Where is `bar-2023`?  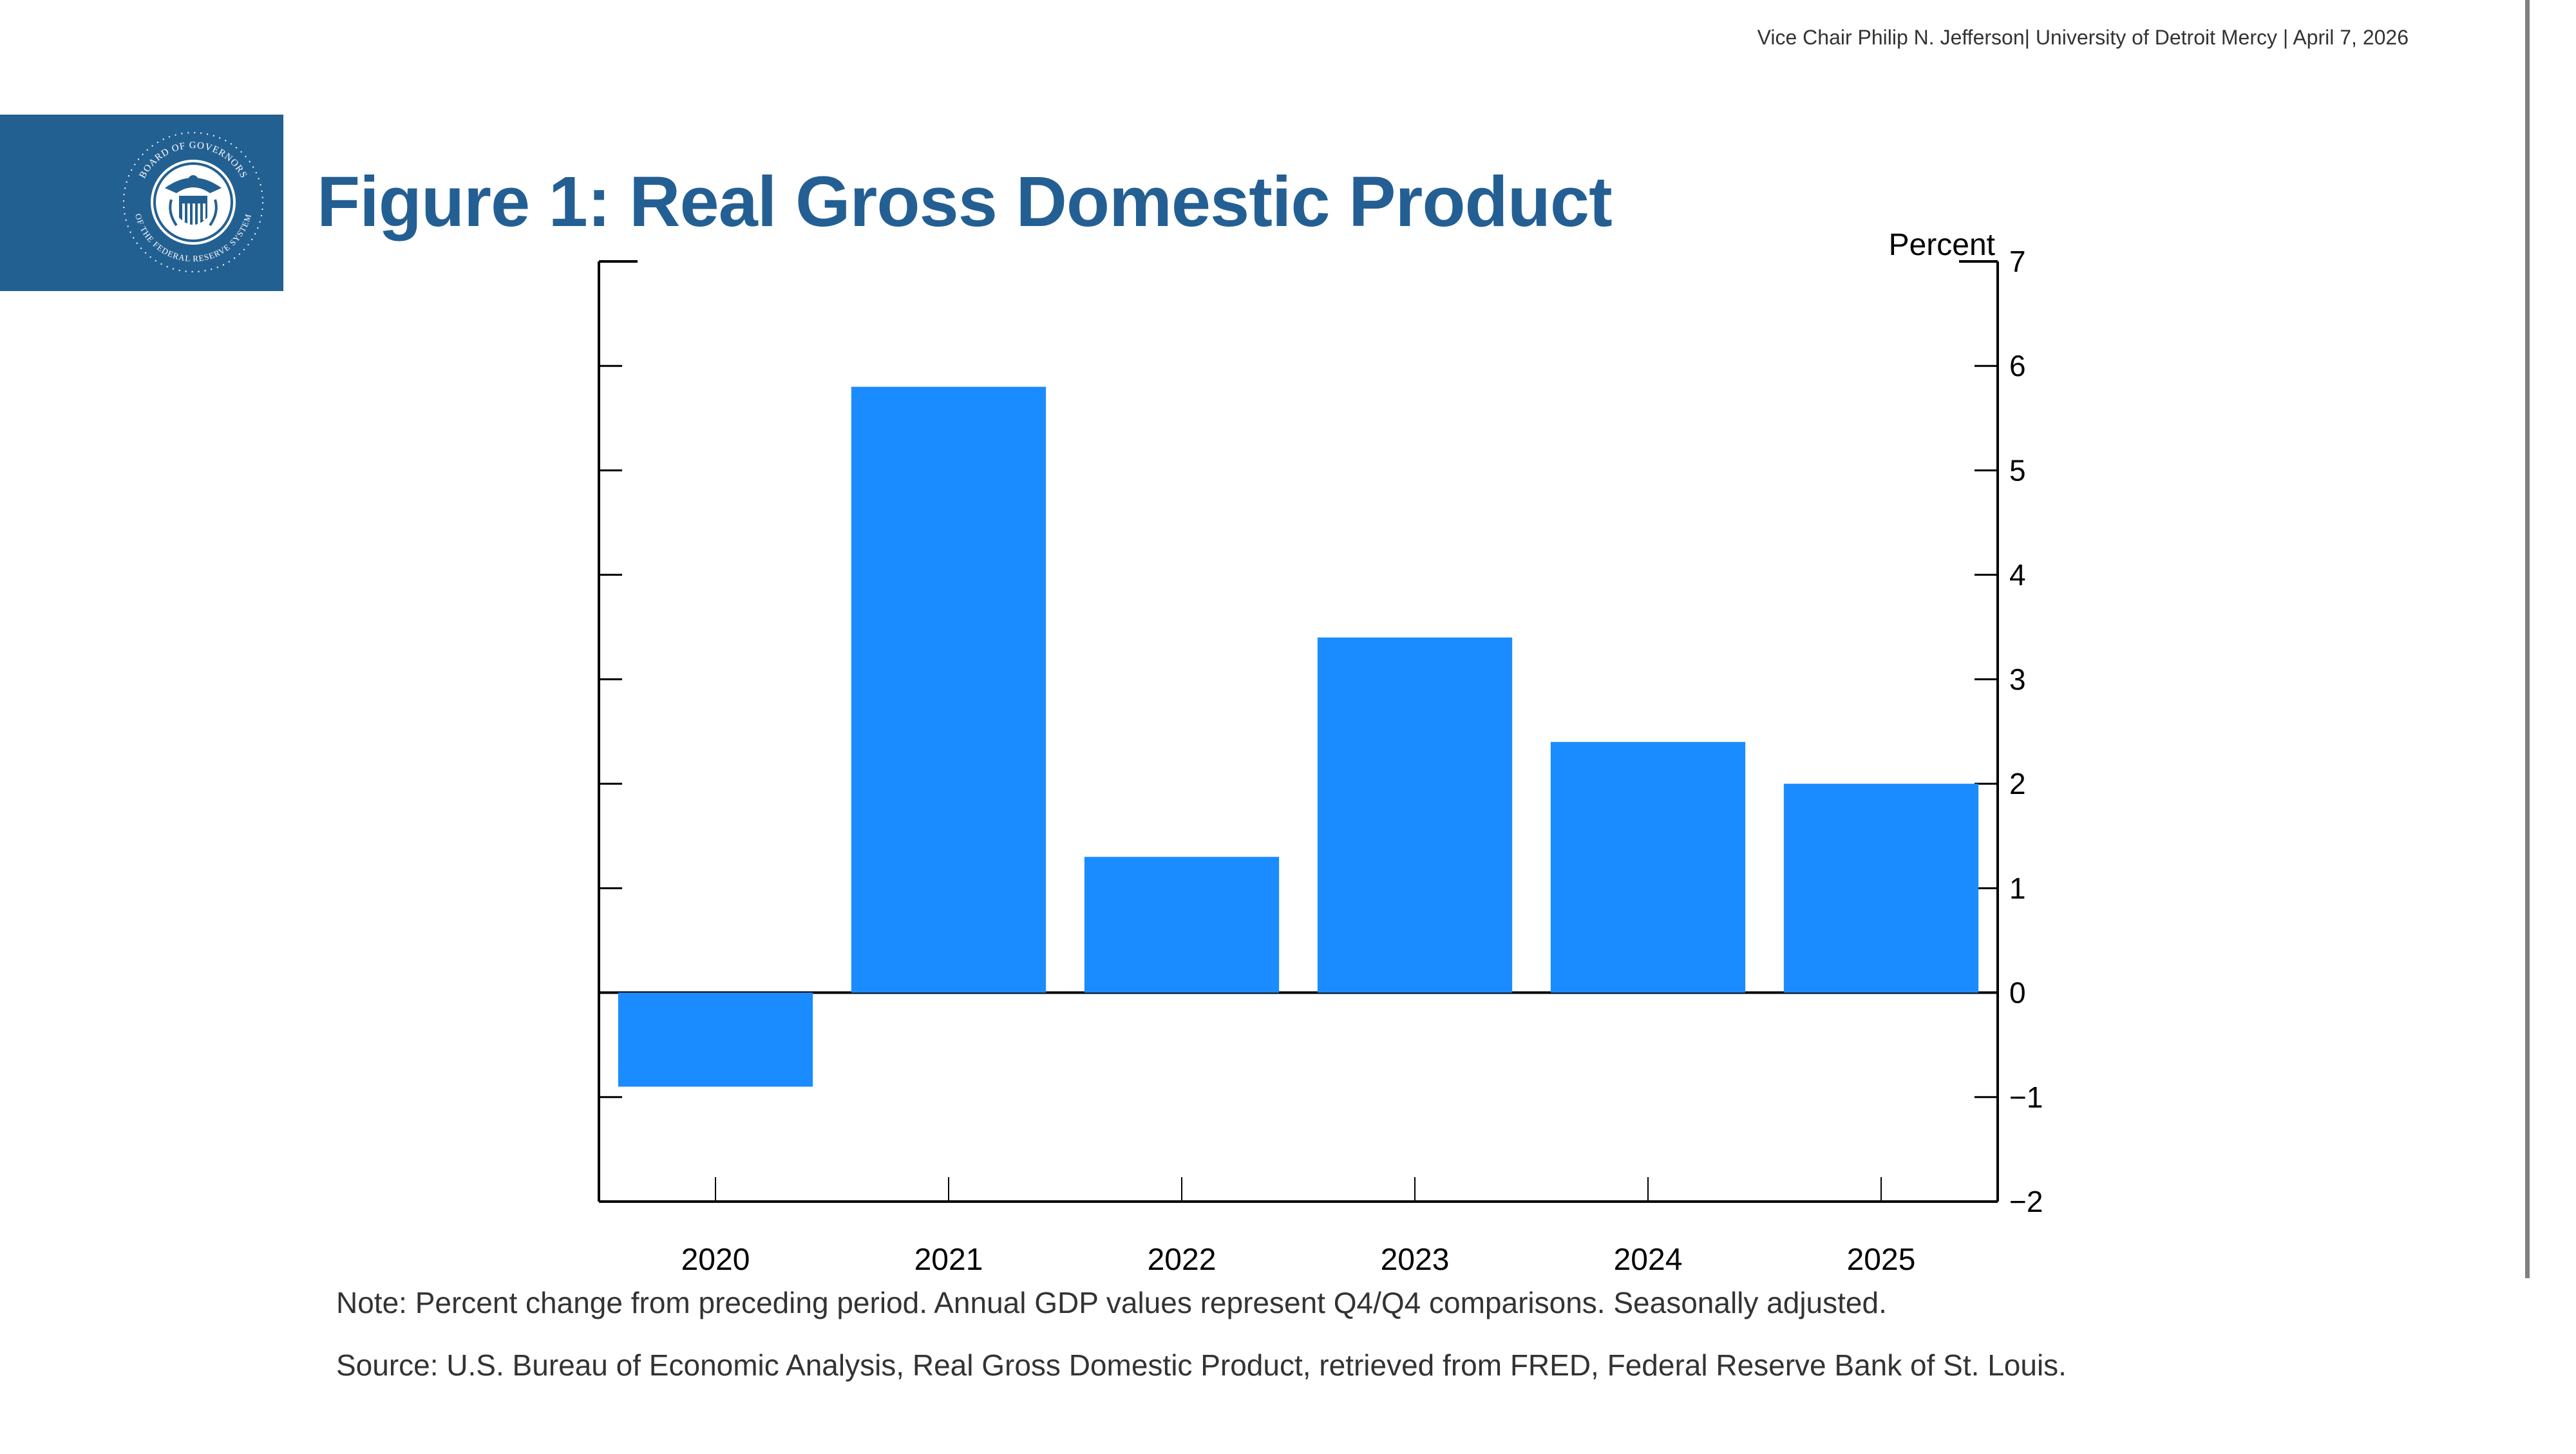 bar-2023 is located at coordinates (1415, 815).